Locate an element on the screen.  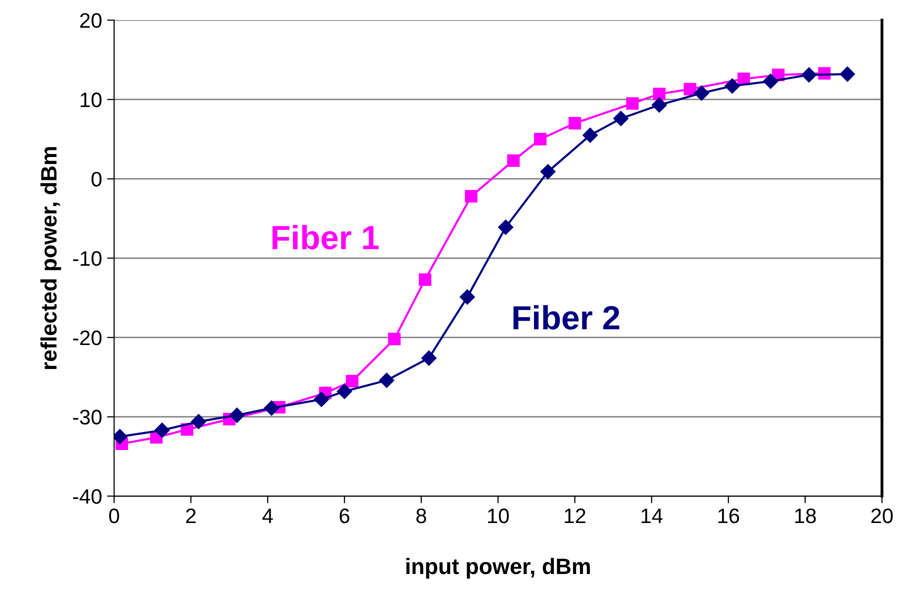
x-tick-label: 8 is located at coordinates (421, 516).